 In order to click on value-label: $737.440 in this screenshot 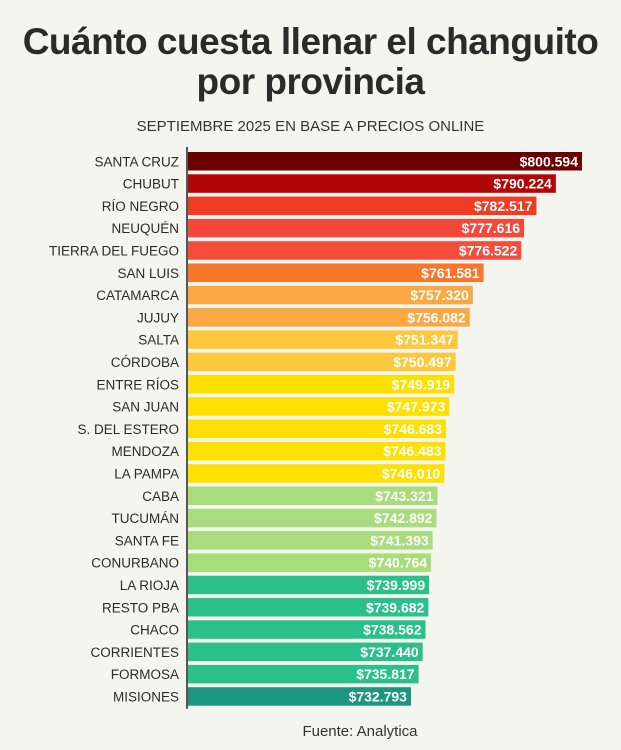, I will do `click(389, 652)`.